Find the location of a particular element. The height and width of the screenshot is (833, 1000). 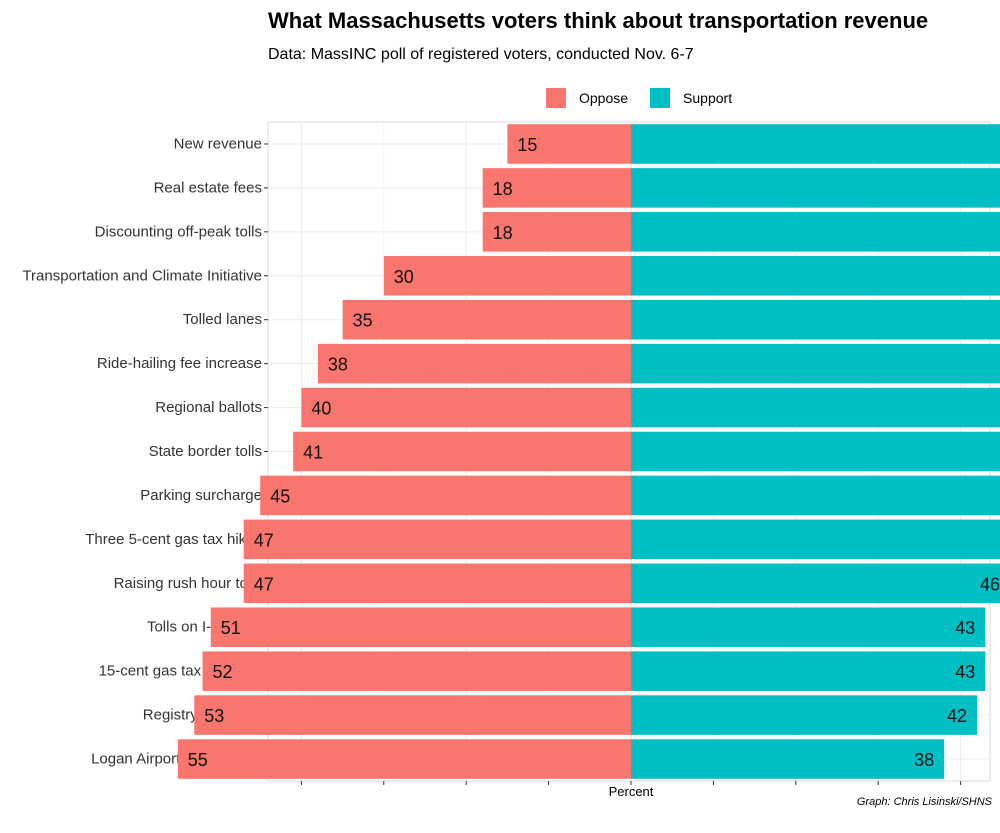

legend: Oppose Support is located at coordinates (650, 98).